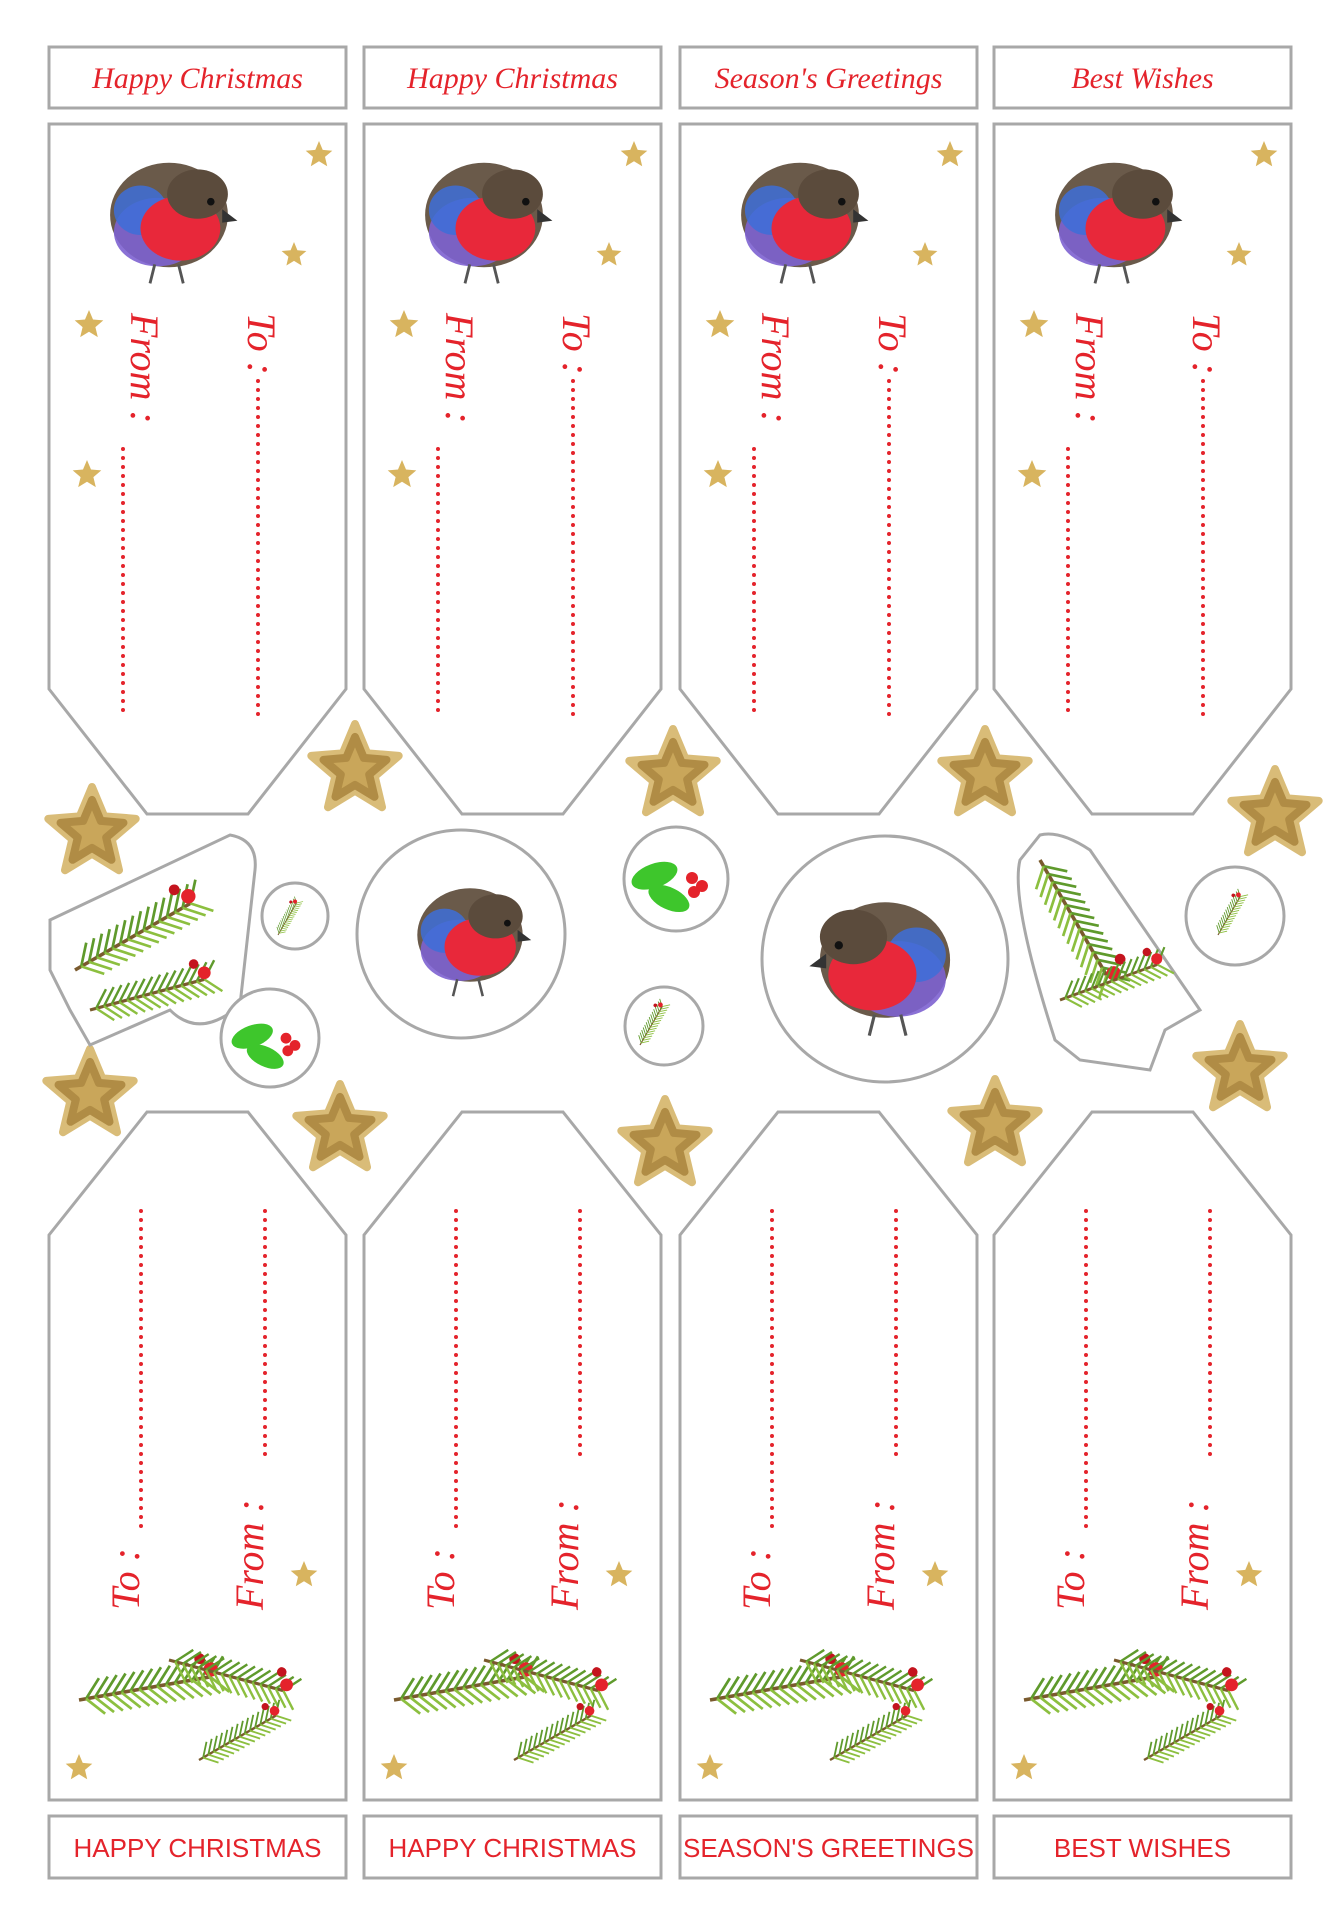 This screenshot has height=1920, width=1335. Describe the element at coordinates (512, 1847) in the screenshot. I see `label-box` at that location.